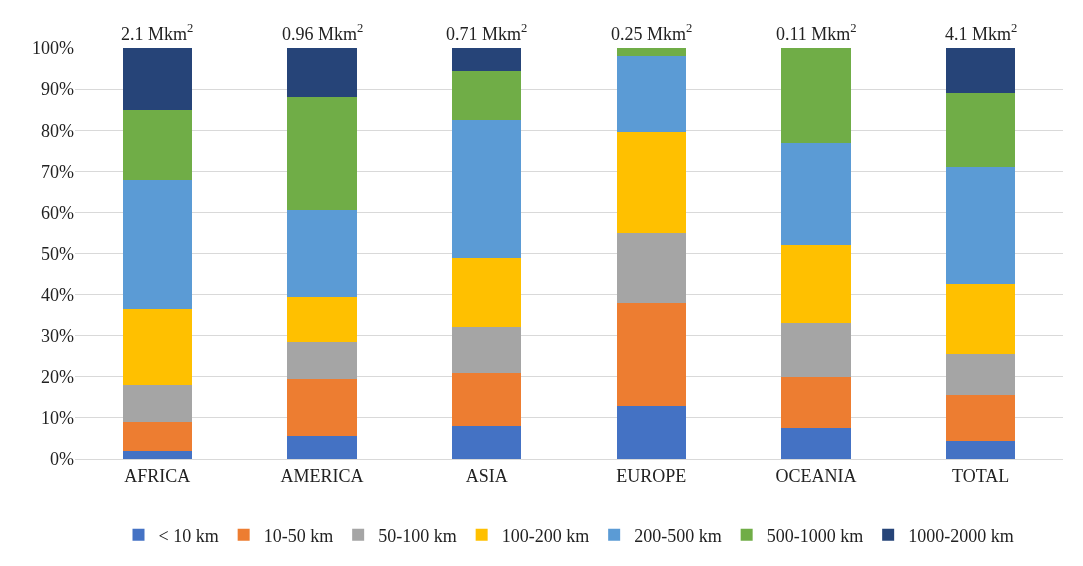  What do you see at coordinates (652, 32) in the screenshot?
I see `annotation: 0.25 Mkm$^{2}$` at bounding box center [652, 32].